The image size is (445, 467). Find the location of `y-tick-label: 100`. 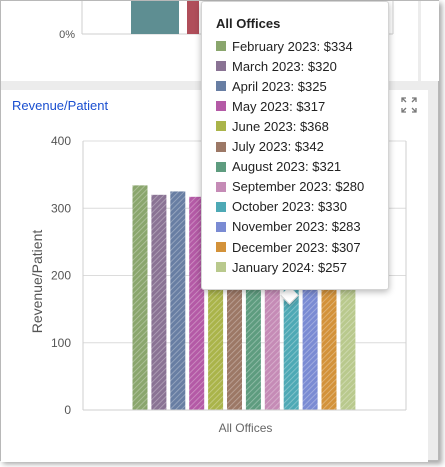

y-tick-label: 100 is located at coordinates (61, 343).